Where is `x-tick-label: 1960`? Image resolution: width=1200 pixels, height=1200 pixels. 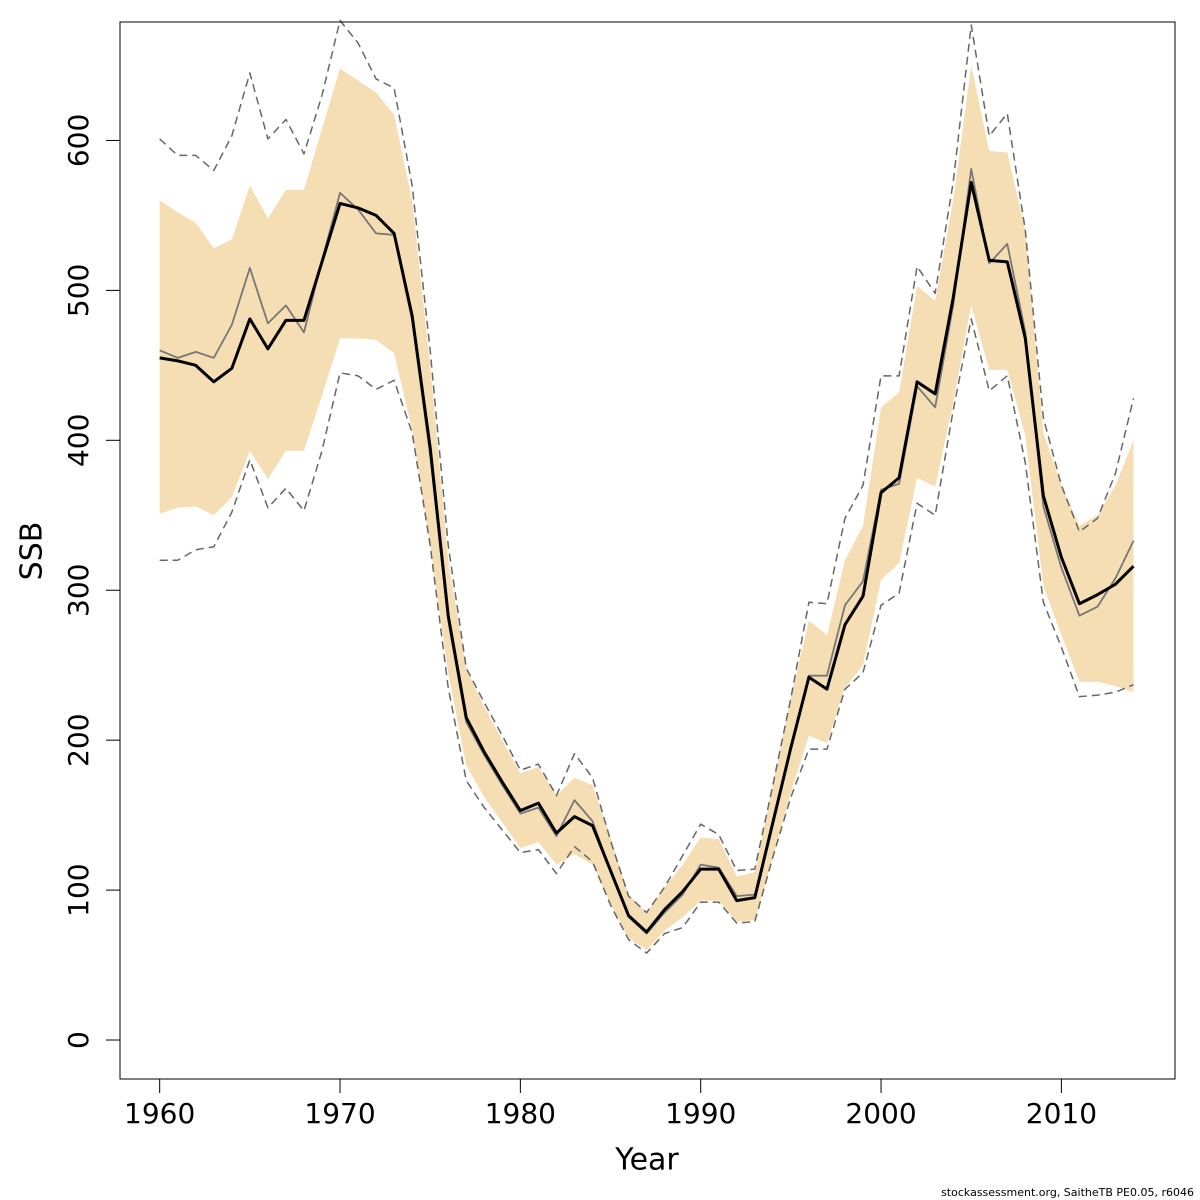
x-tick-label: 1960 is located at coordinates (159, 1113).